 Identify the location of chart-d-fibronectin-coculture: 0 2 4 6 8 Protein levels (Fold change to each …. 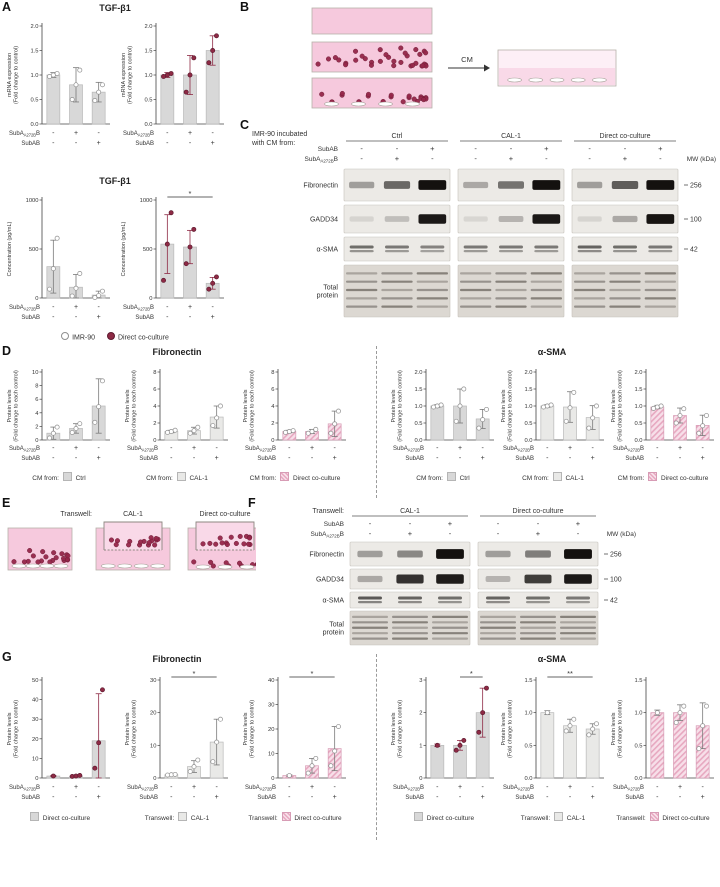
(295, 422).